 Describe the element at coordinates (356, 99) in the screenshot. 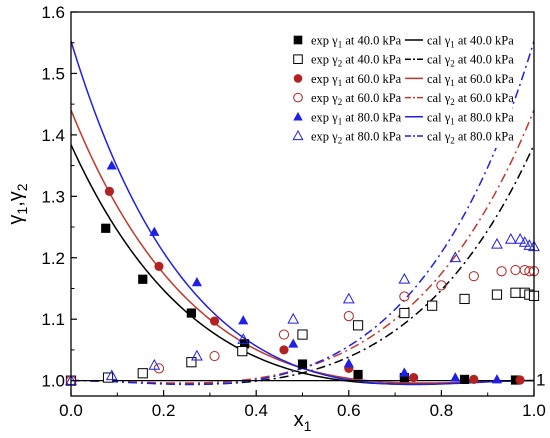

I see `legend-label: exp γ2 at 60.0 kPa` at that location.